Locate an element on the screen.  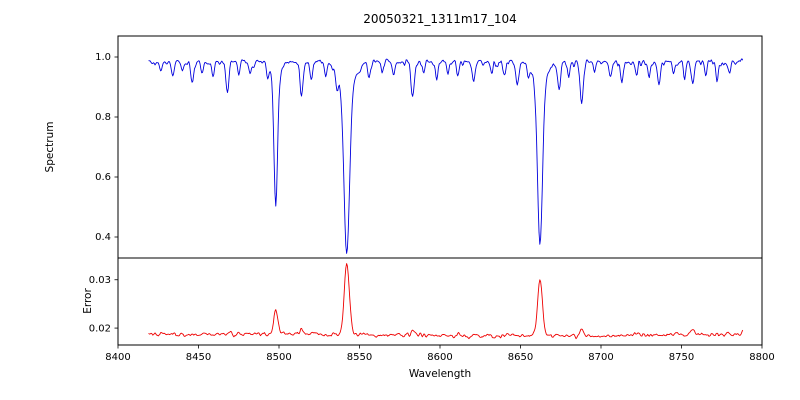
spectrum-y-tick-label: 0.6 is located at coordinates (103, 177).